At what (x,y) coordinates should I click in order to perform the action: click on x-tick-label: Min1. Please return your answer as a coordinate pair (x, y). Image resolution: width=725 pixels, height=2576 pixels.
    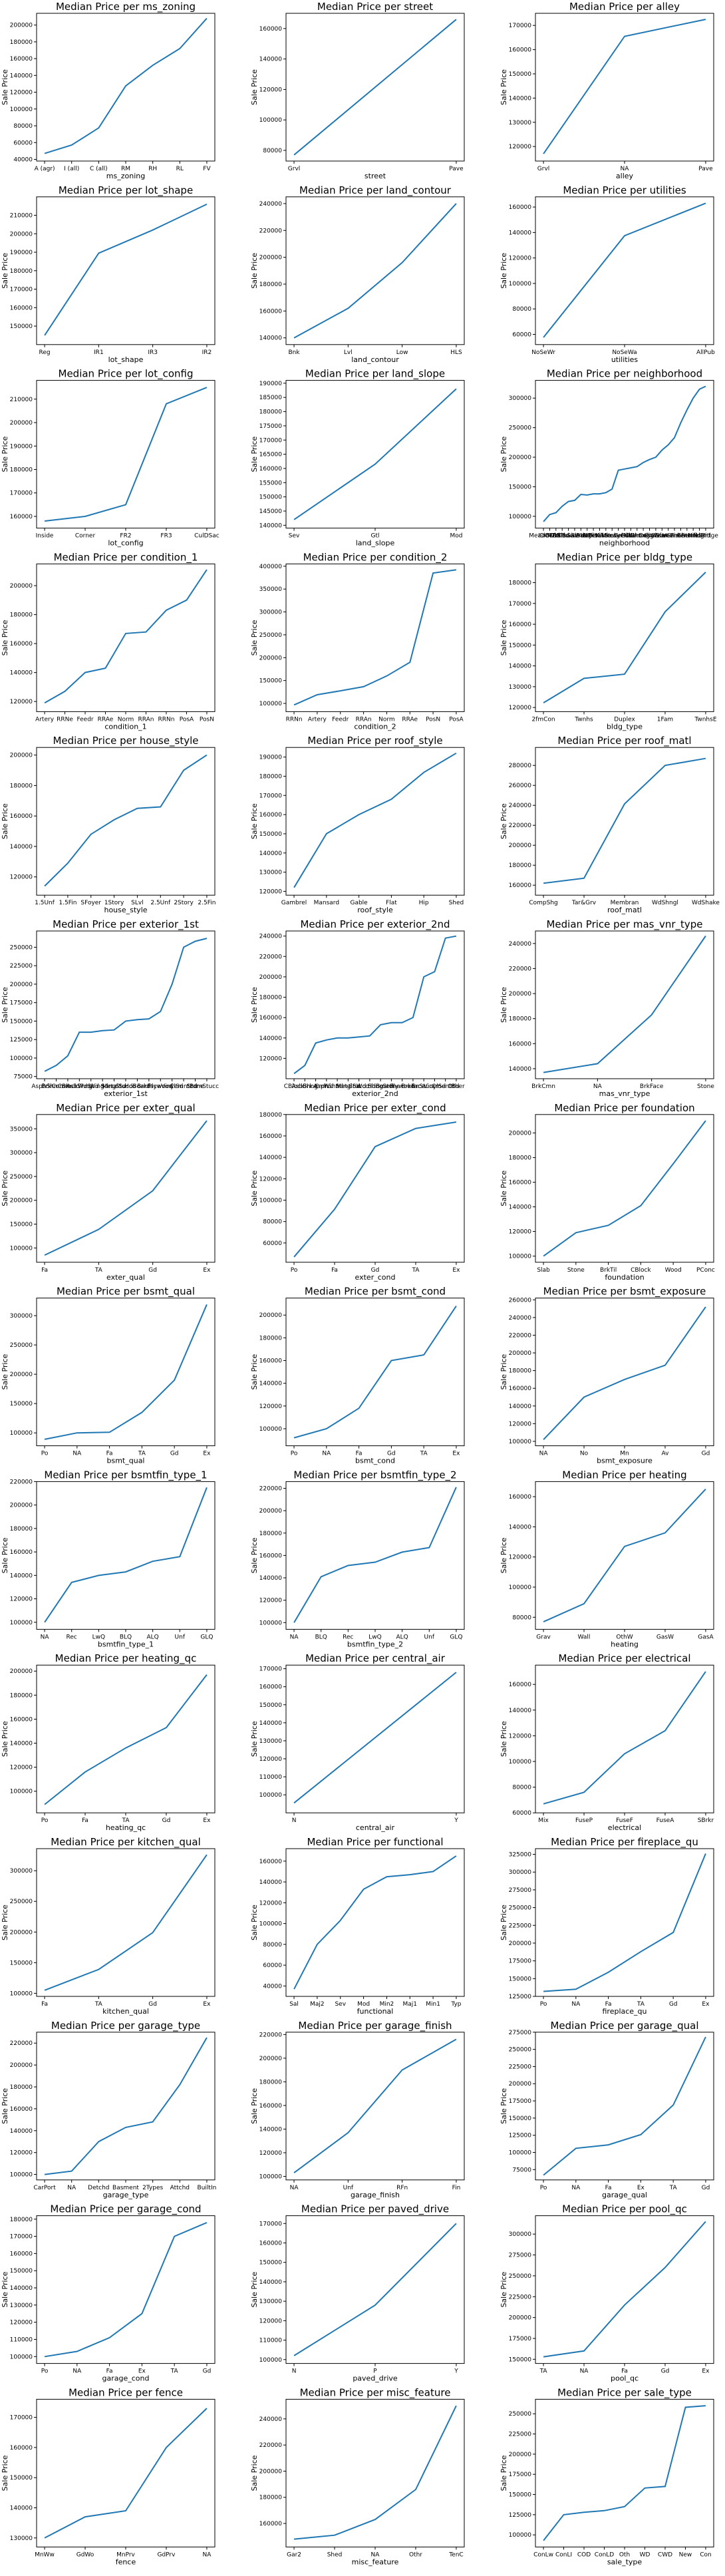
    Looking at the image, I should click on (433, 2005).